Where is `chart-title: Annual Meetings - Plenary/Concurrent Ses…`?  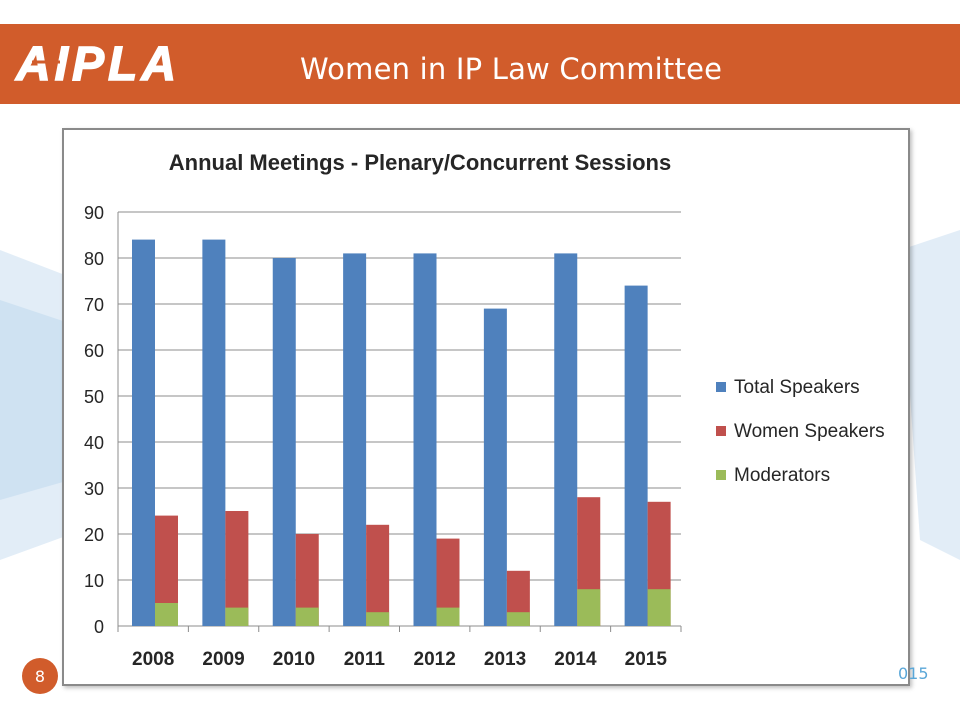
chart-title: Annual Meetings - Plenary/Concurrent Ses… is located at coordinates (420, 162).